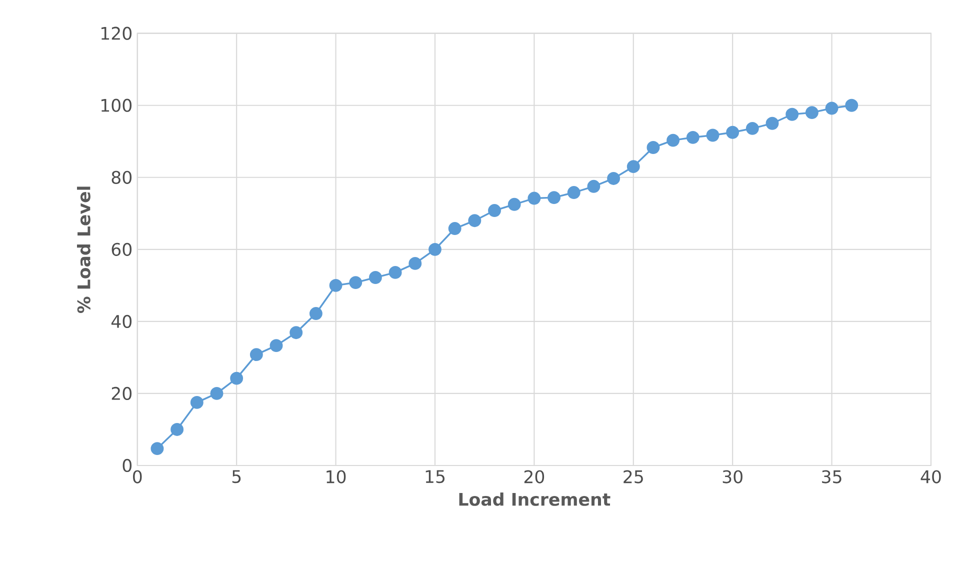  What do you see at coordinates (116, 105) in the screenshot?
I see `y-tick-label: 100` at bounding box center [116, 105].